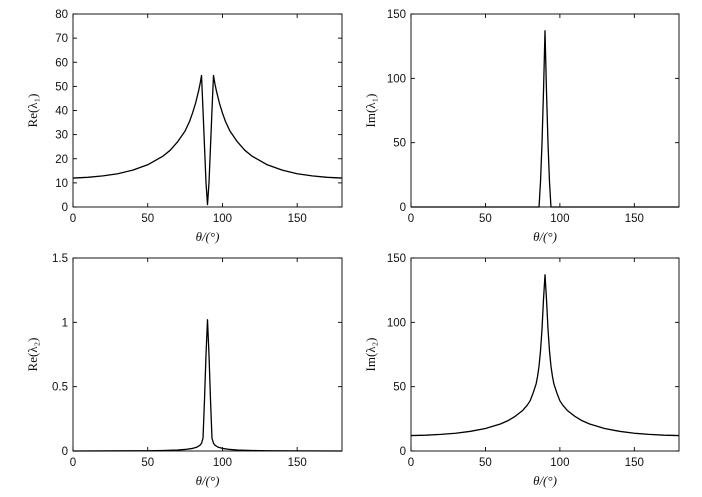 Image resolution: width=702 pixels, height=497 pixels. Describe the element at coordinates (61, 112) in the screenshot. I see `y-tick-label: 40` at that location.